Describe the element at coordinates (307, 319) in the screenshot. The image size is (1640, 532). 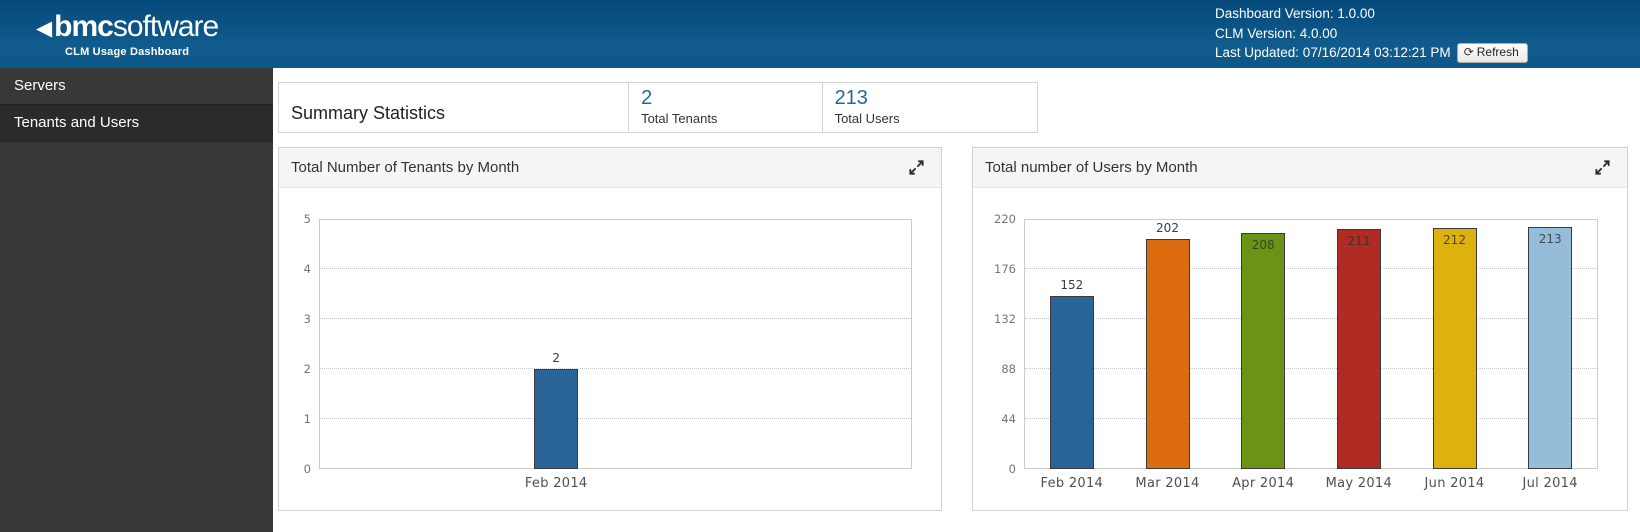
I see `y-axis-tick-label: 3` at that location.